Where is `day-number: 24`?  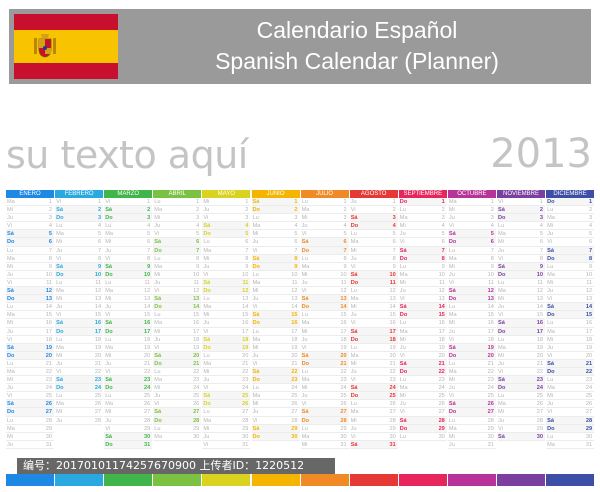
day-number: 24 is located at coordinates (294, 388).